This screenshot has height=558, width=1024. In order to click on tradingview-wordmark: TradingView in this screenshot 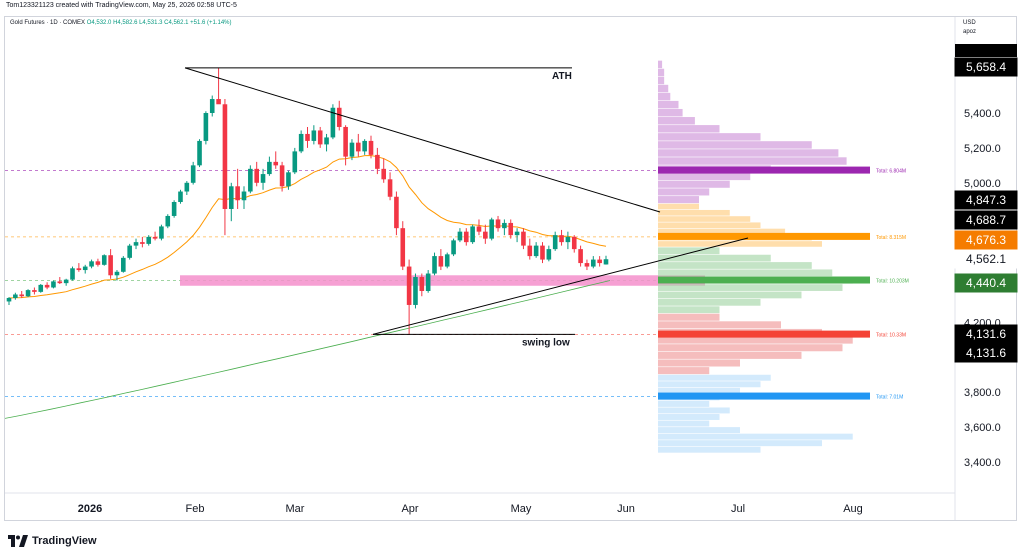, I will do `click(64, 541)`.